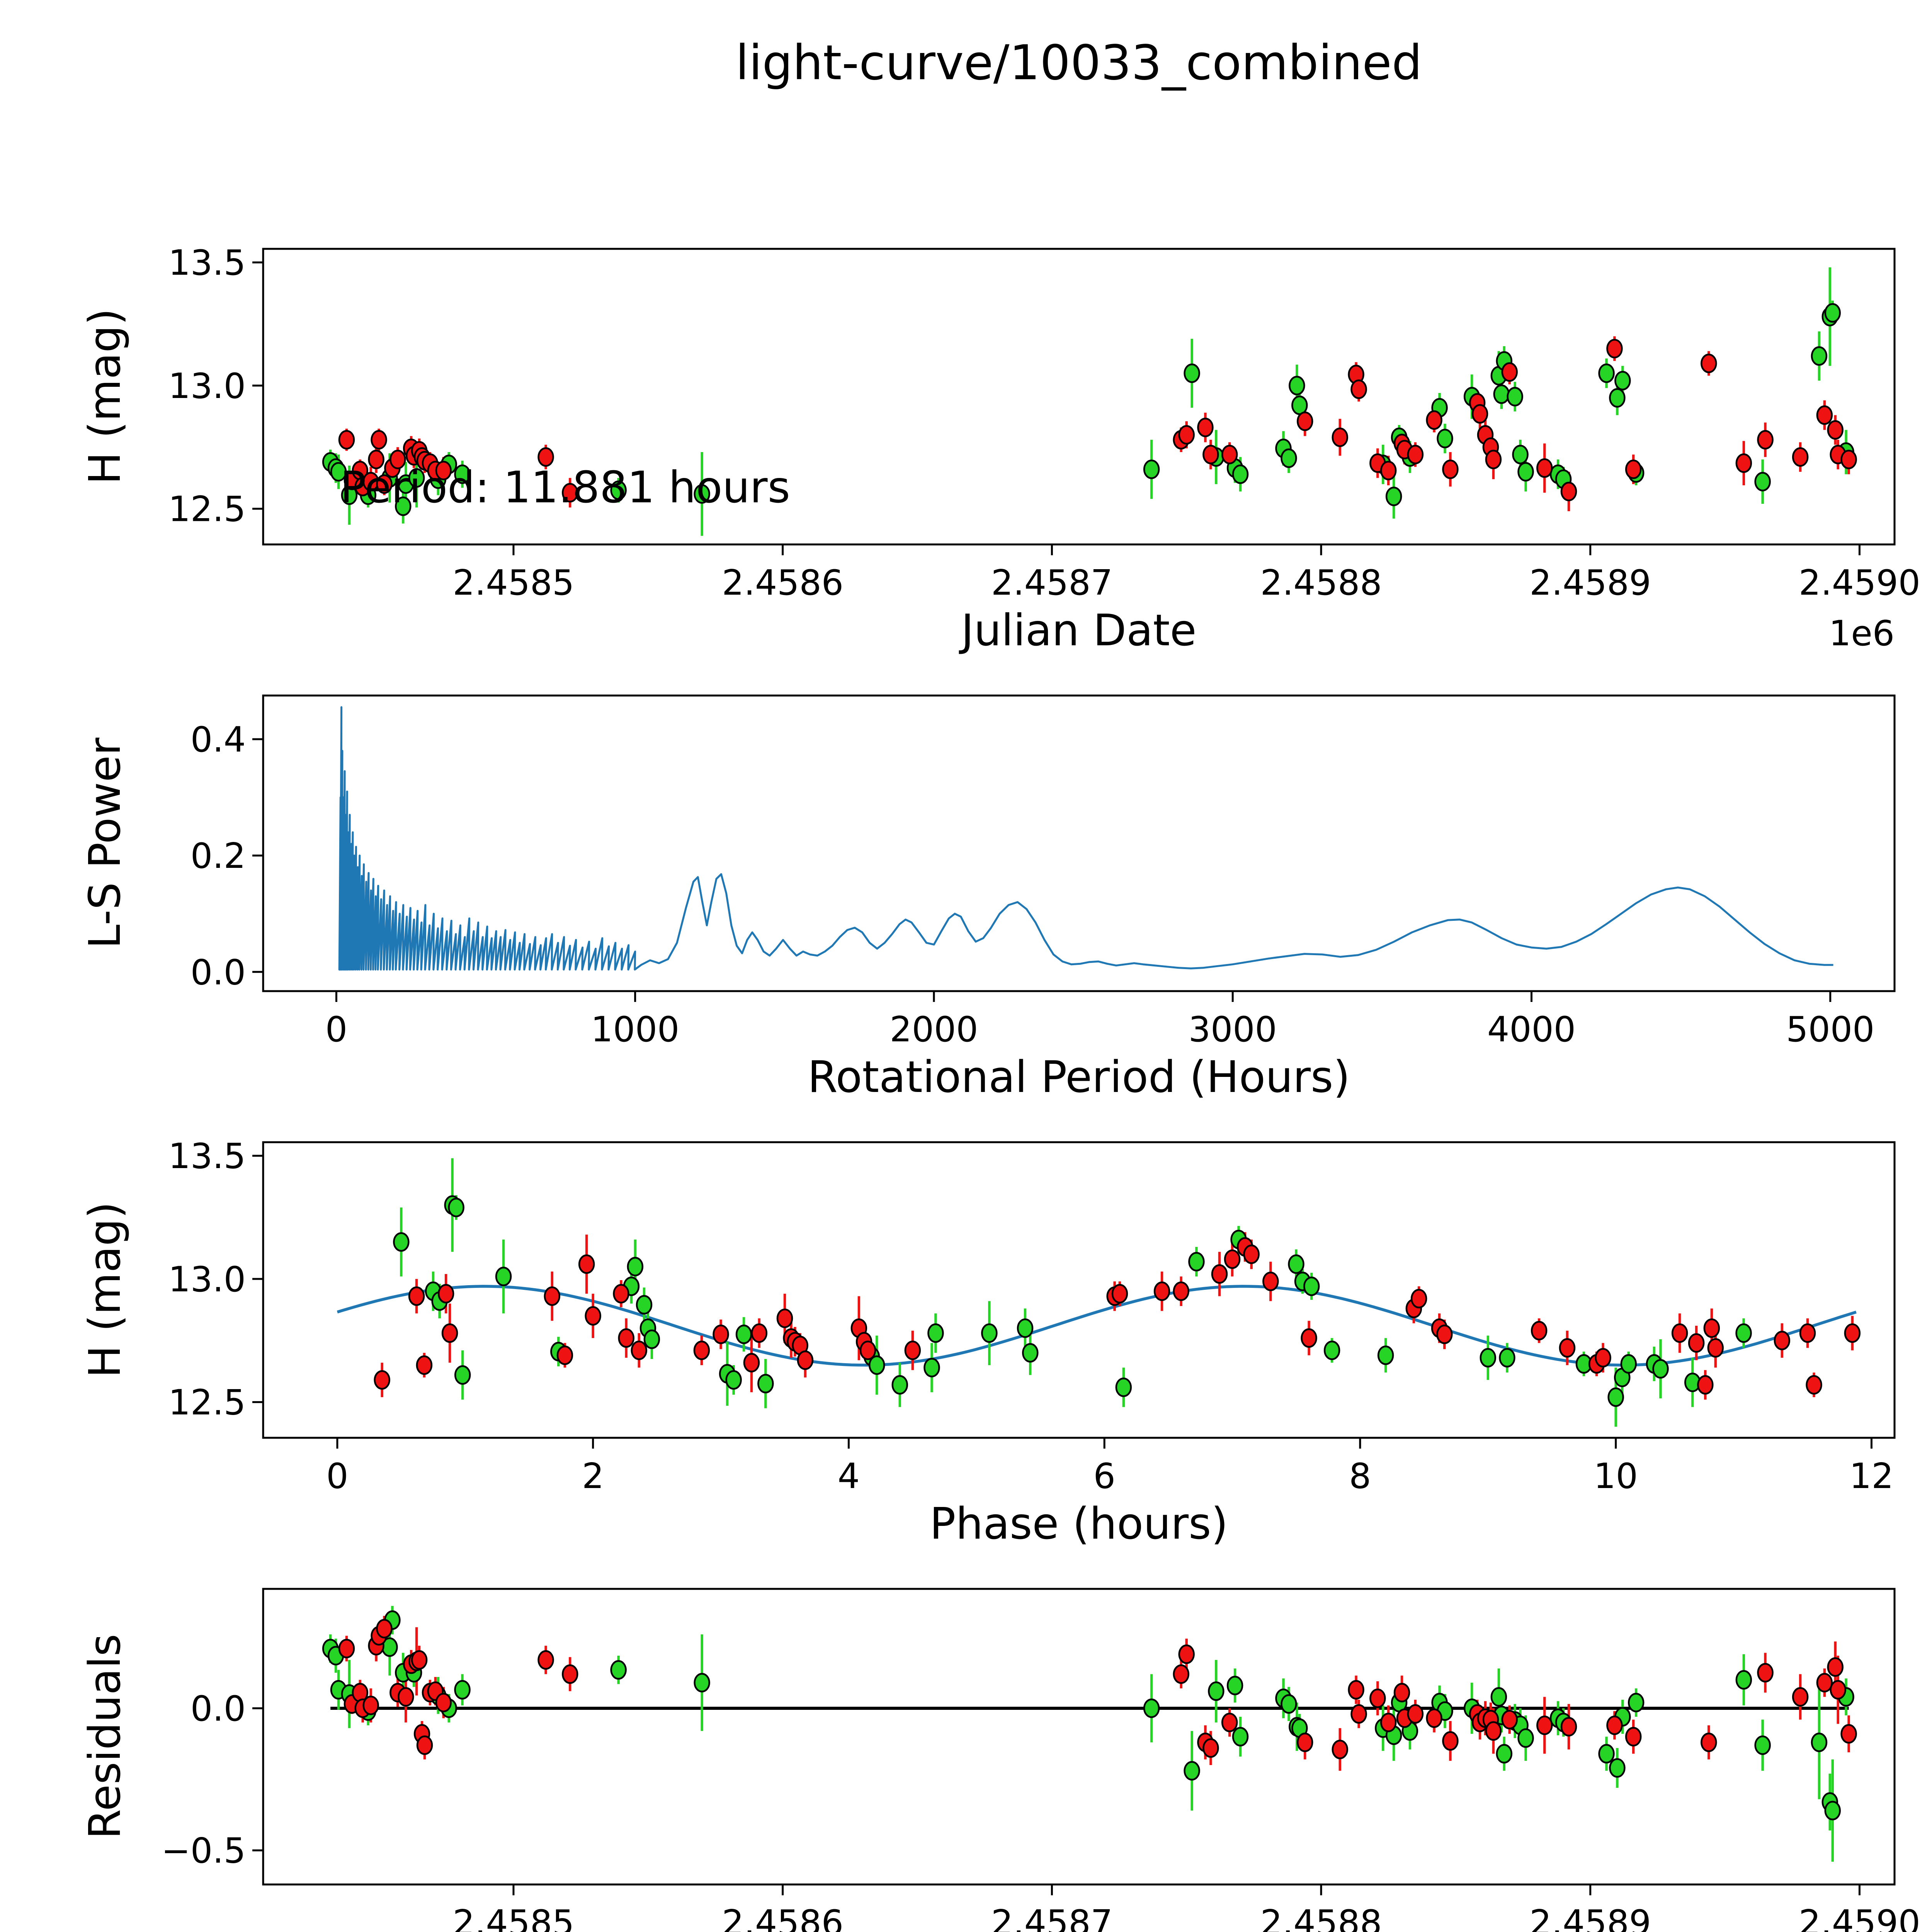 The height and width of the screenshot is (1932, 1932). Describe the element at coordinates (1321, 1917) in the screenshot. I see `p4-x-tick-label: 2.4588` at that location.